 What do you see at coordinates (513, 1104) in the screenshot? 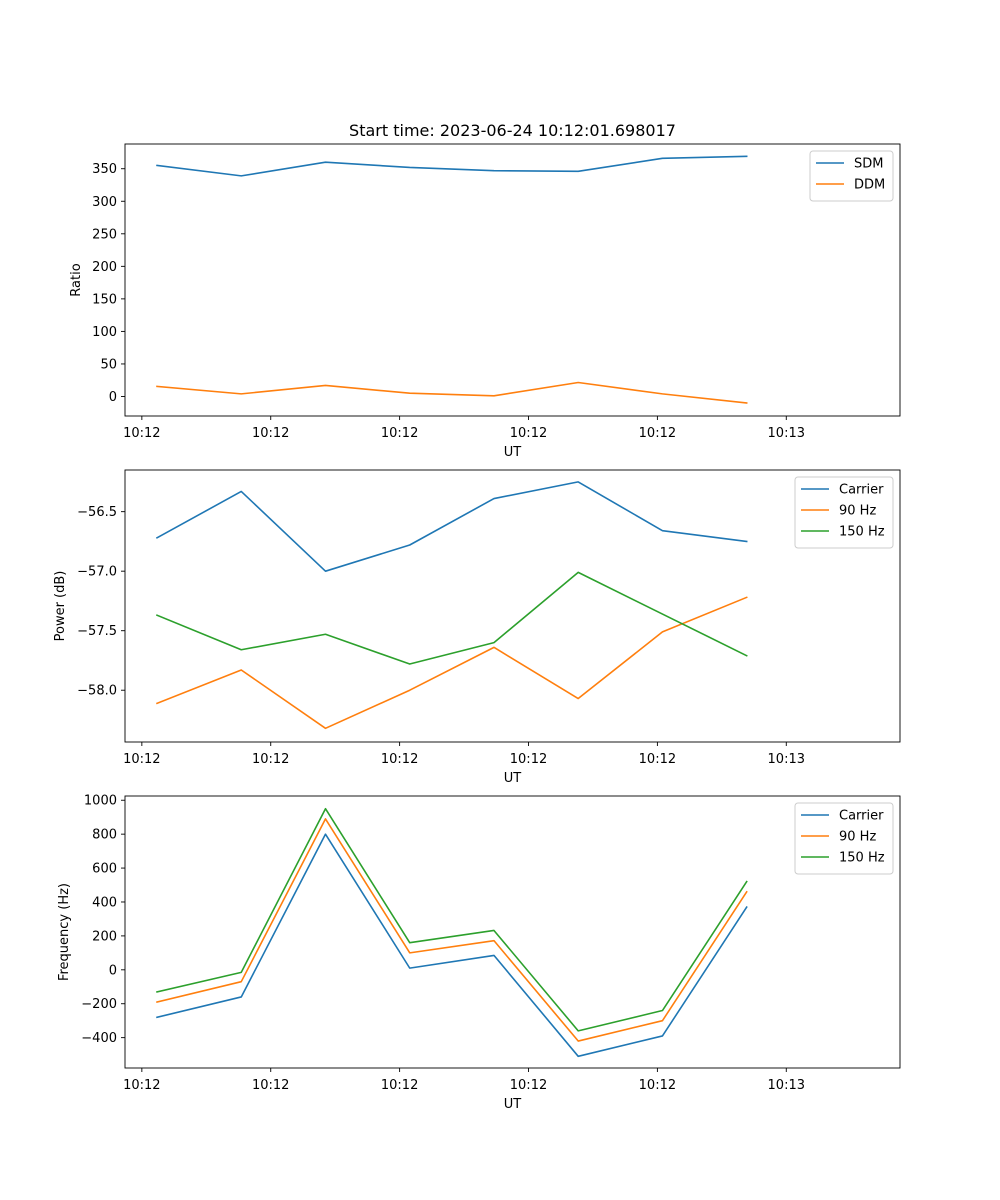
I see `frequency-x-axis-label: UT` at bounding box center [513, 1104].